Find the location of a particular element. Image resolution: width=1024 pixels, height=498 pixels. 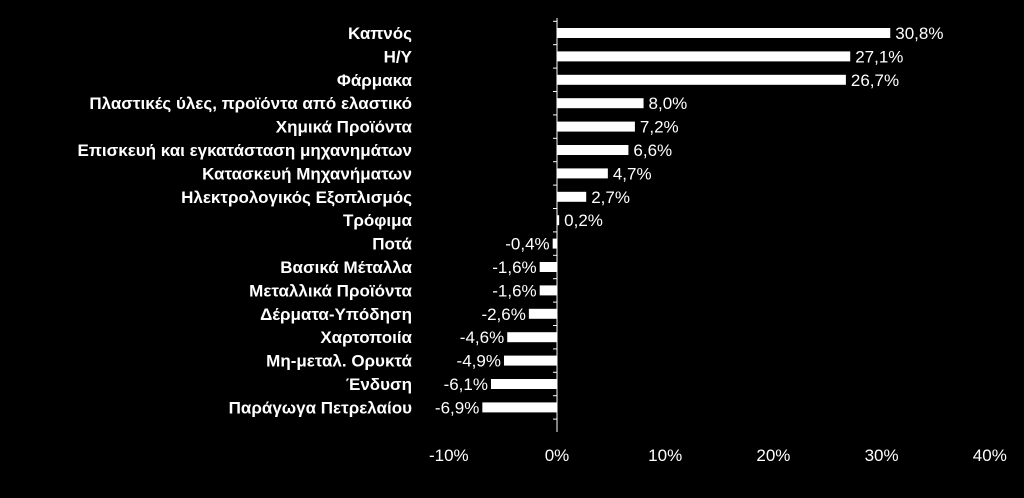

x-tick-label: -10% is located at coordinates (449, 455).